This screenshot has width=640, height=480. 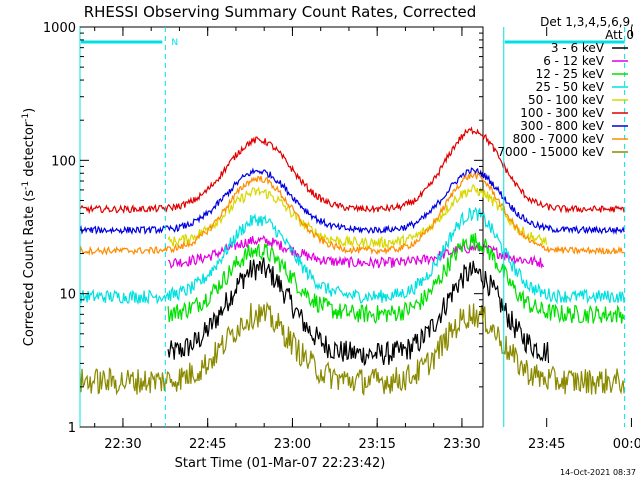 I want to click on legend-label-4: 50 - 100 keV, so click(x=566, y=100).